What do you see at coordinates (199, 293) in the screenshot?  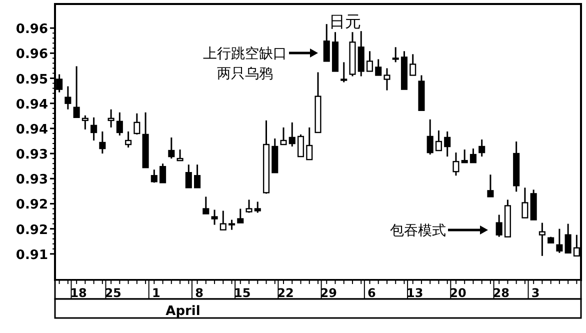 I see `x-tick-label: 8` at bounding box center [199, 293].